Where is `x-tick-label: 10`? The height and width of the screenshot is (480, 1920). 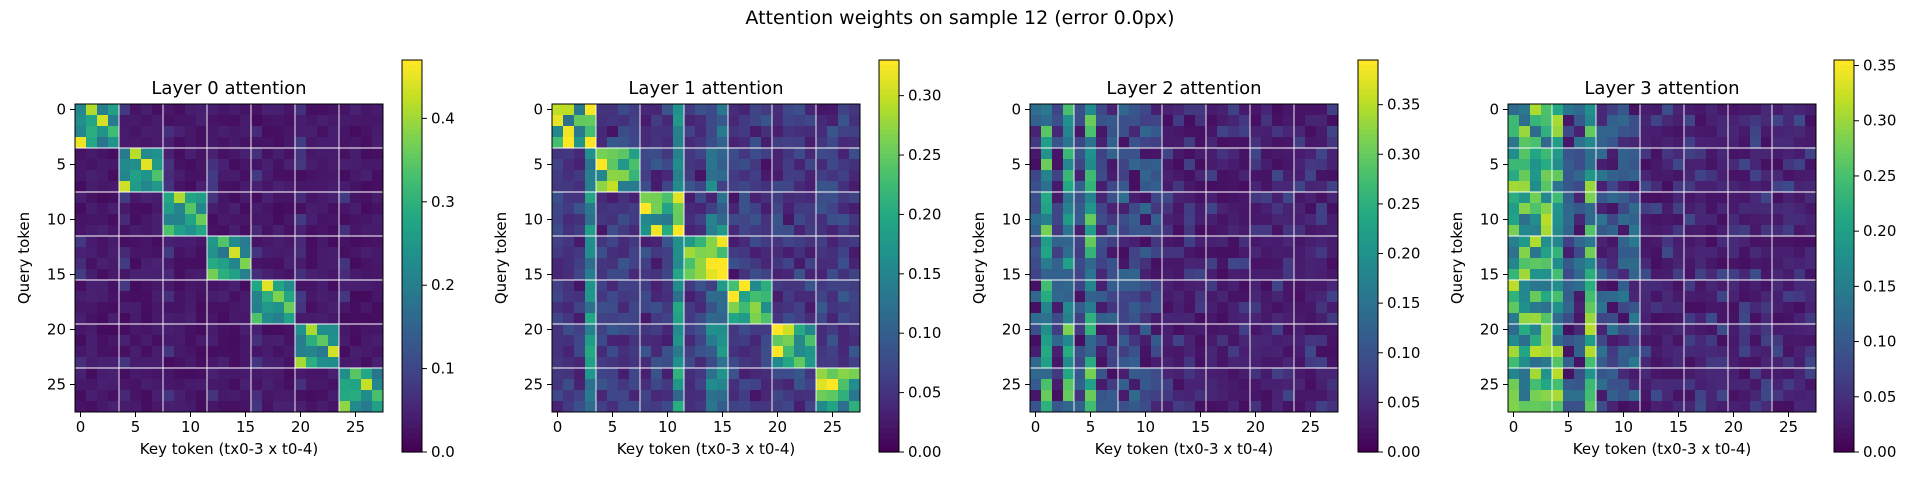 x-tick-label: 10 is located at coordinates (667, 427).